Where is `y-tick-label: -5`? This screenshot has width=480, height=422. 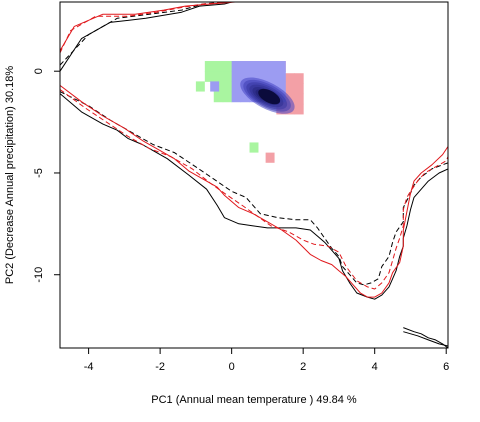
y-tick-label: -5 is located at coordinates (39, 173).